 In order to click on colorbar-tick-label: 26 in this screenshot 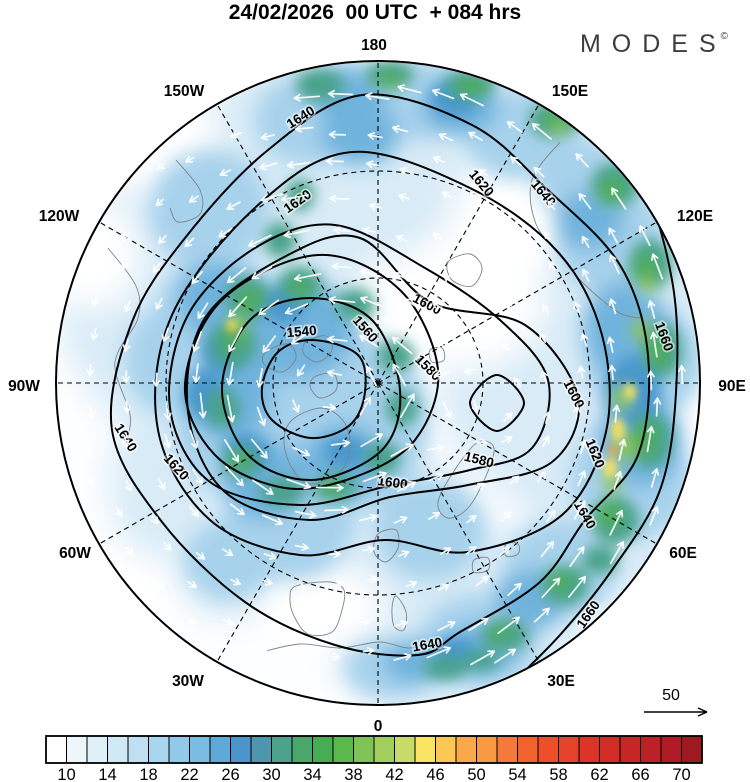, I will do `click(230, 774)`.